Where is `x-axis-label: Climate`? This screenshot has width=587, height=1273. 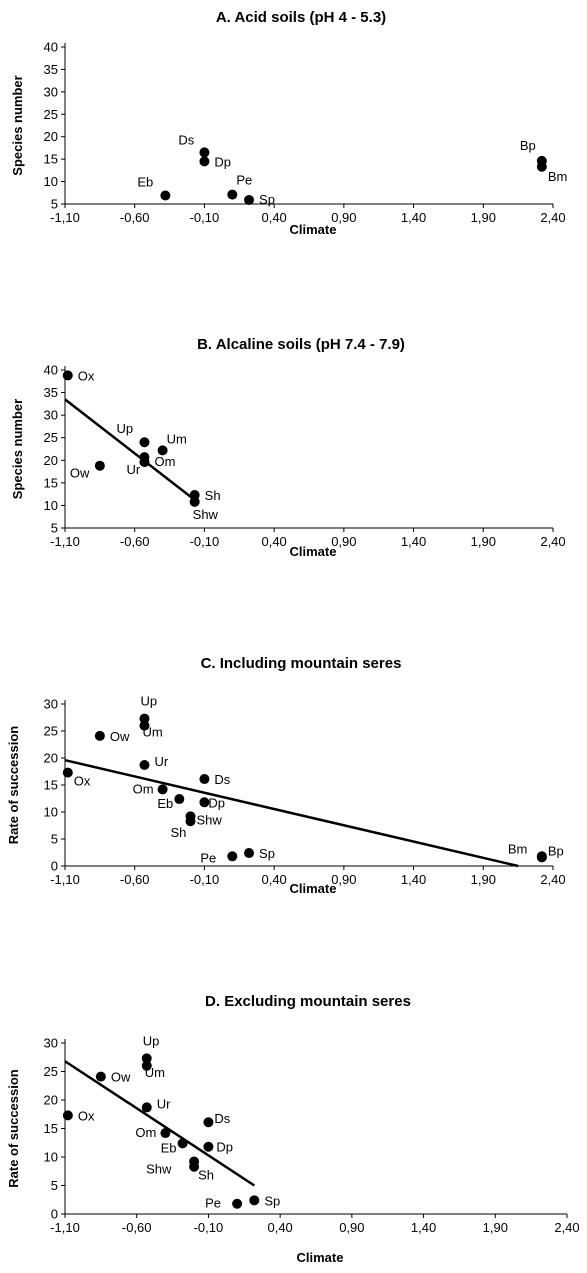 x-axis-label: Climate is located at coordinates (313, 229).